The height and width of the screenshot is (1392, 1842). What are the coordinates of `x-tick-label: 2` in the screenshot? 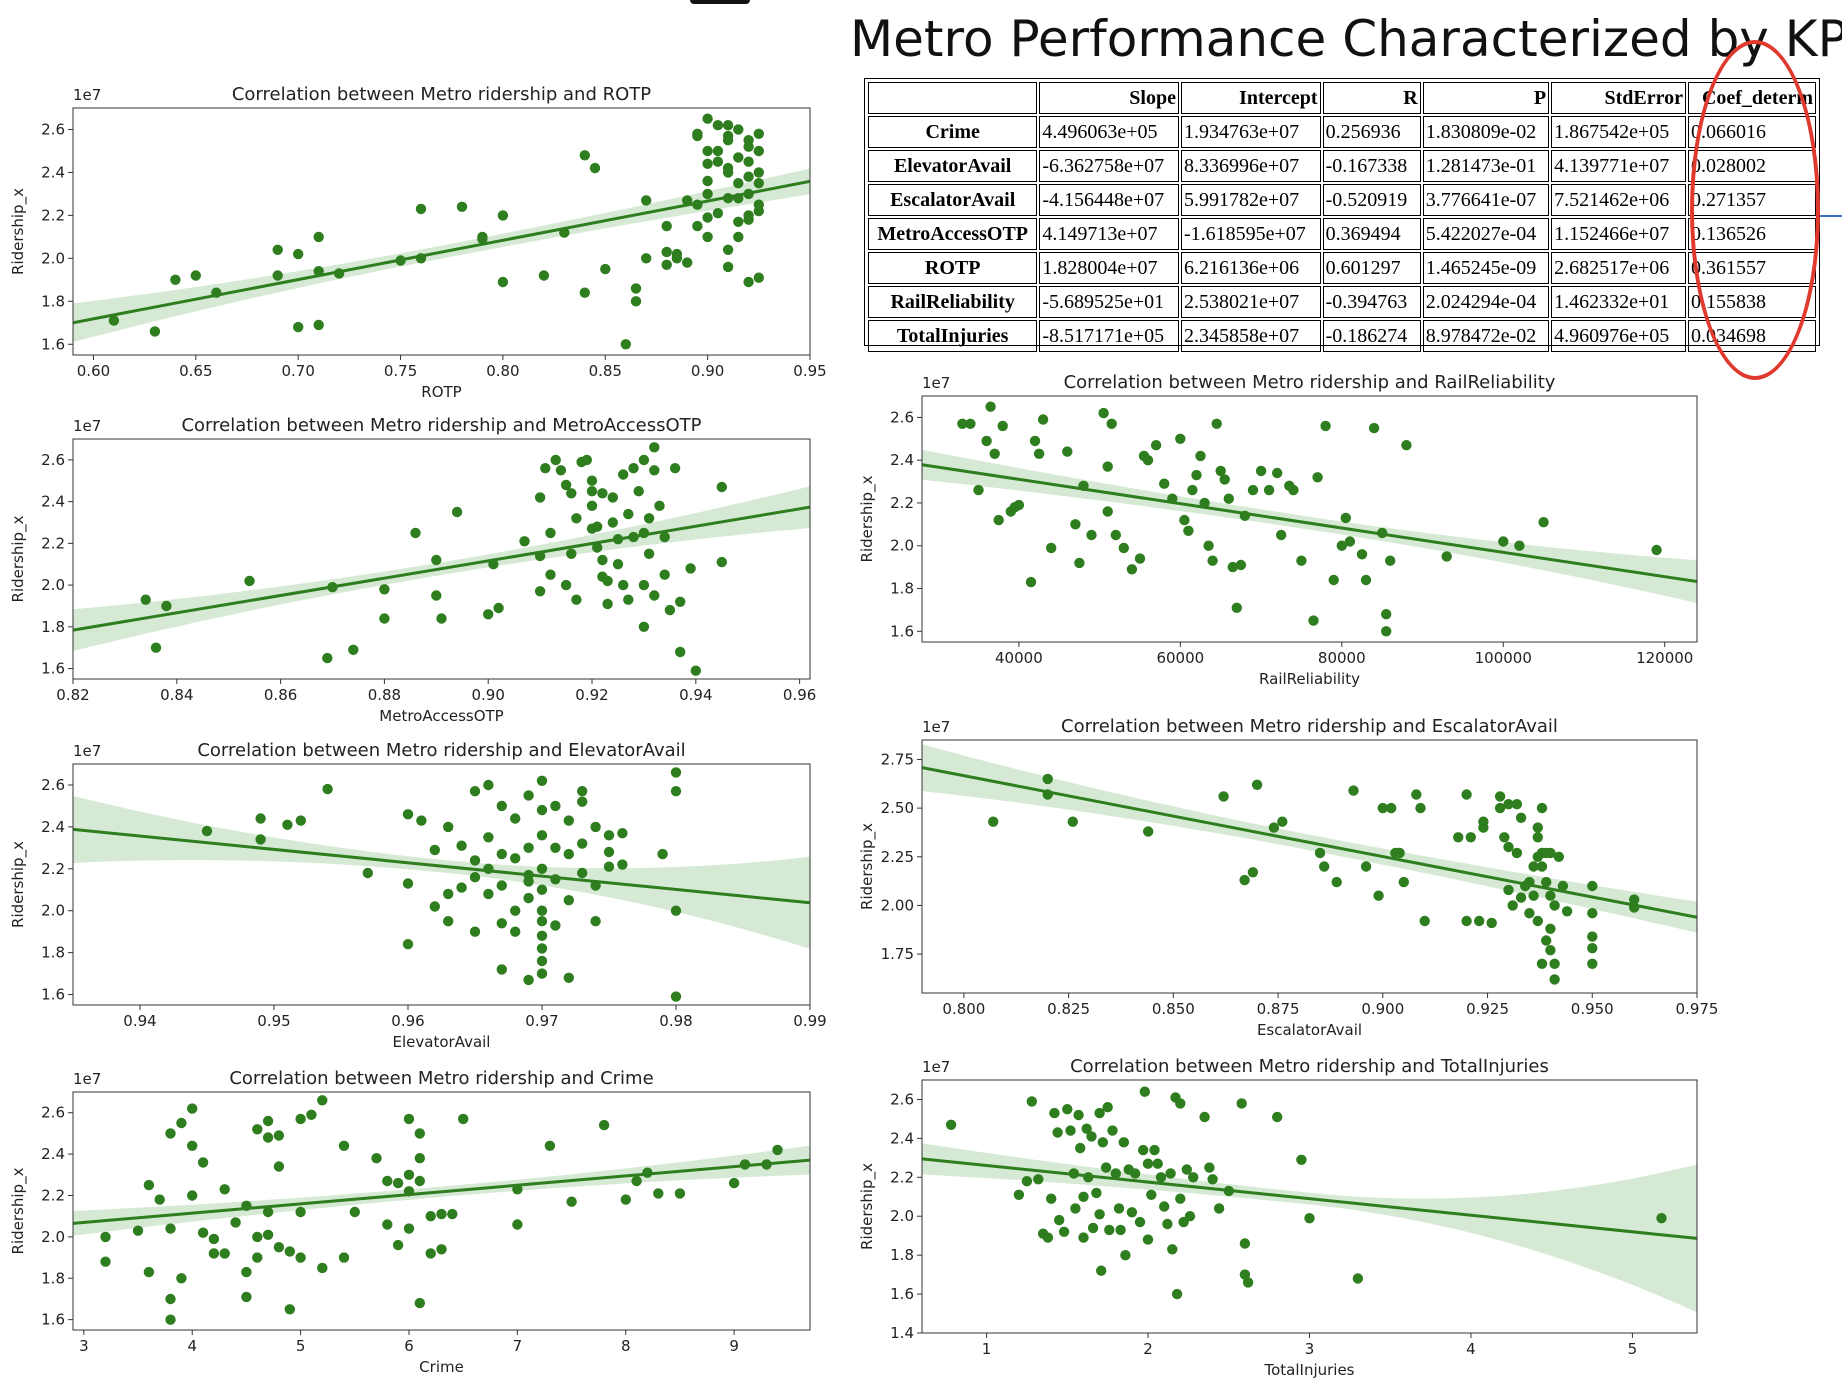 It's located at (1148, 1349).